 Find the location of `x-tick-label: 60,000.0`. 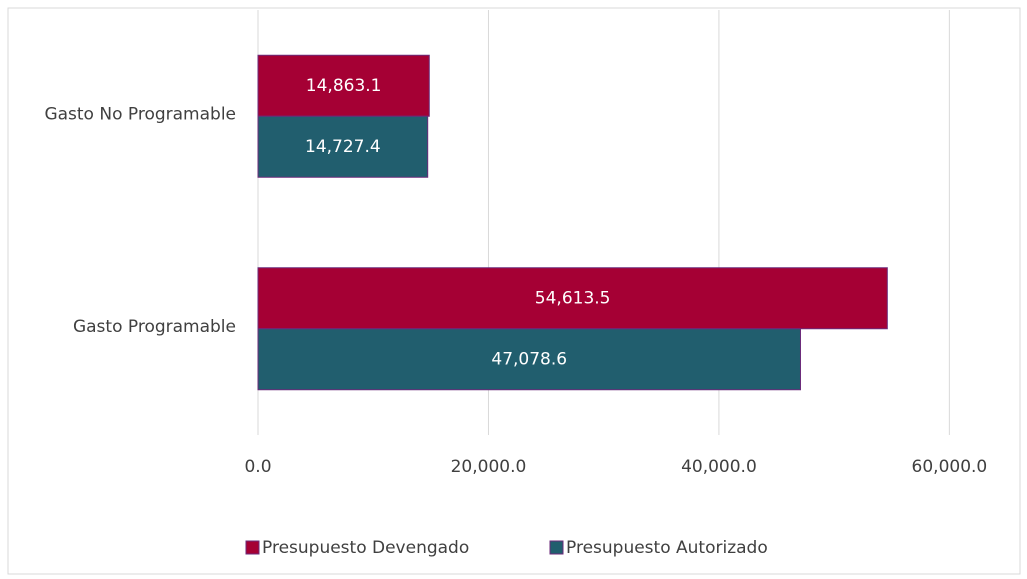

x-tick-label: 60,000.0 is located at coordinates (950, 467).